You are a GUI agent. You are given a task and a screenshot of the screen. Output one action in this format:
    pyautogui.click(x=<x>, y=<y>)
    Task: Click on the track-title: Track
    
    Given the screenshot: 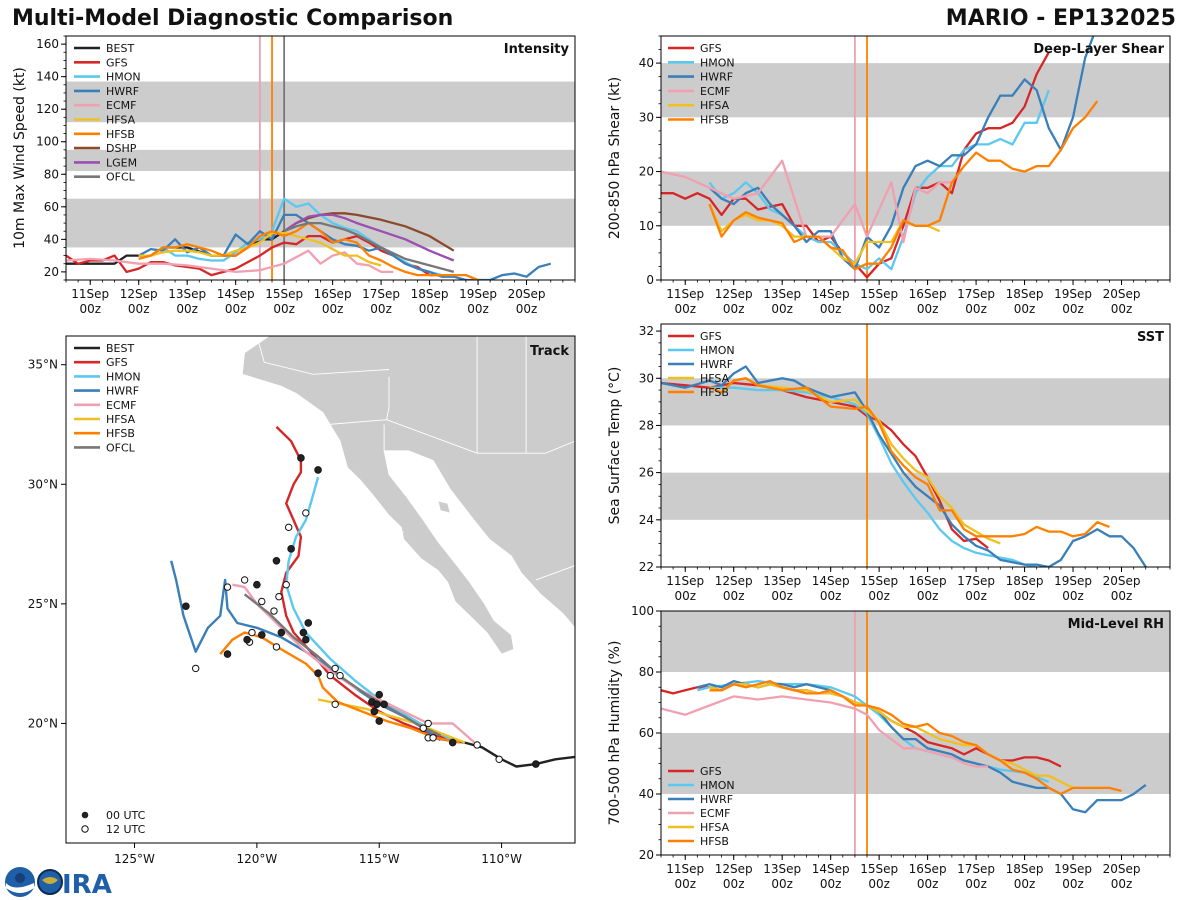 What is the action you would take?
    pyautogui.click(x=549, y=351)
    